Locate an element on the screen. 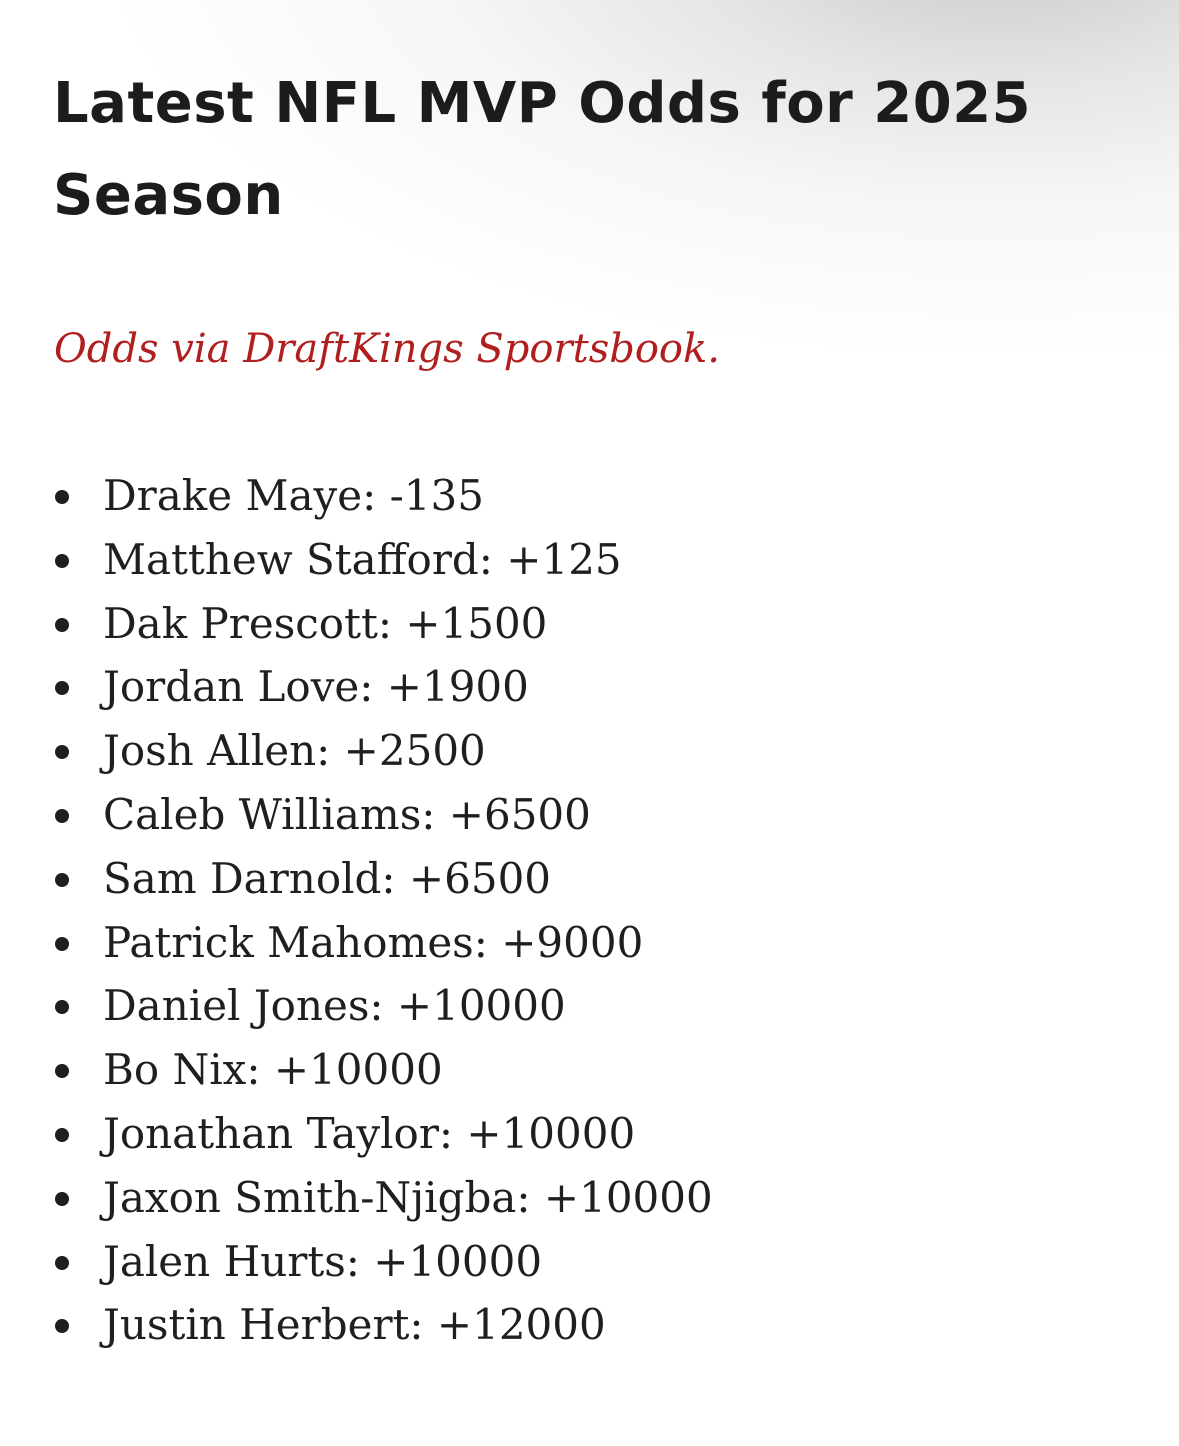 This screenshot has height=1446, width=1179. odds-list-item: Patrick Mahomes: +9000 is located at coordinates (356, 943).